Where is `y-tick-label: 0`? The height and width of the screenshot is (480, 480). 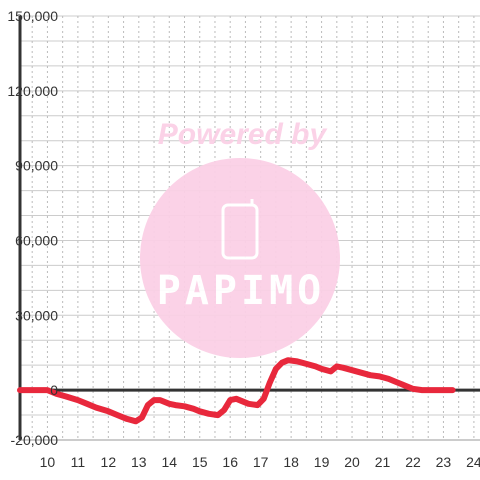
y-tick-label: 0 is located at coordinates (54, 390).